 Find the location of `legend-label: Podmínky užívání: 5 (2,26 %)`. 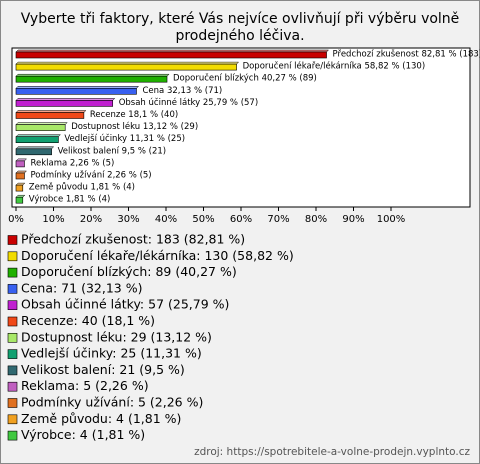

legend-label: Podmínky užívání: 5 (2,26 %) is located at coordinates (112, 402).